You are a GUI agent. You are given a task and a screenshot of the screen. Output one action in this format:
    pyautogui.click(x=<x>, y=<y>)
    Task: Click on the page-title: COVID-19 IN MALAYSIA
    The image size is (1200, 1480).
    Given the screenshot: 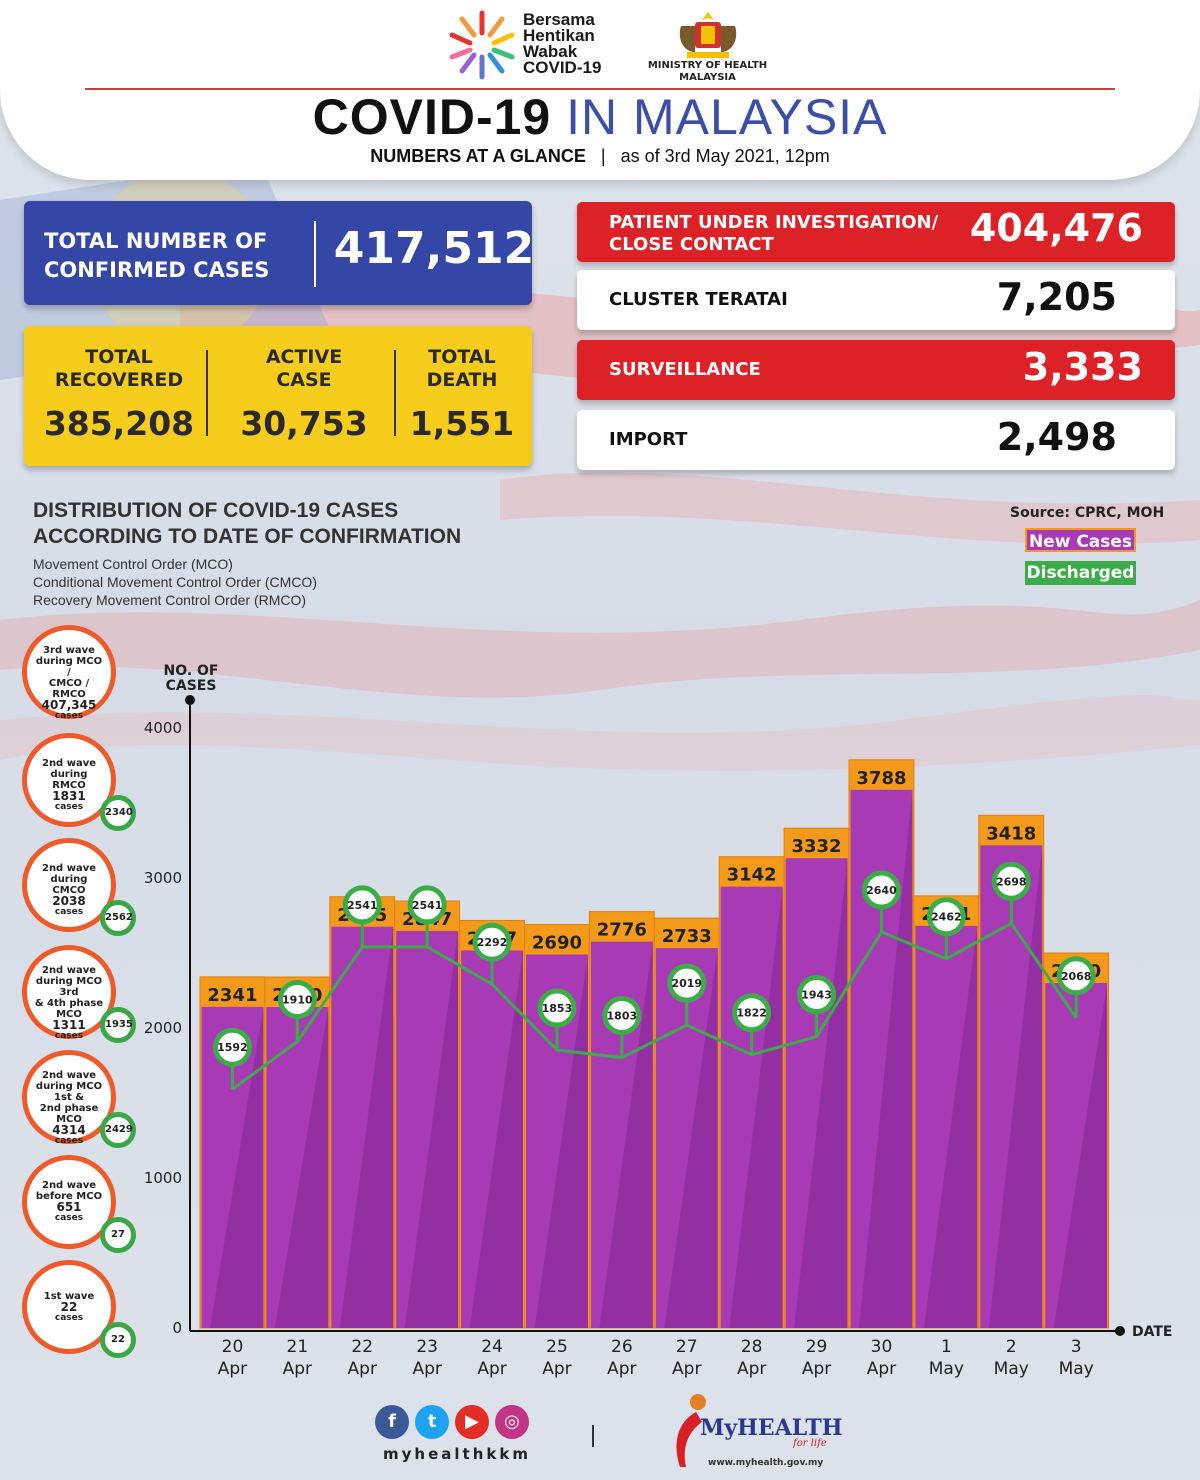 What is the action you would take?
    pyautogui.click(x=600, y=117)
    